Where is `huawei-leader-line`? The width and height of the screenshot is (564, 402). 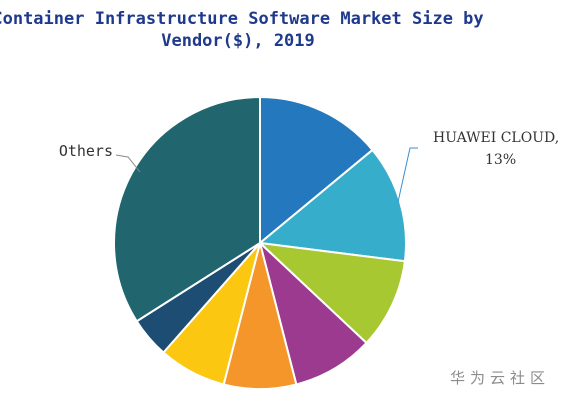 huawei-leader-line is located at coordinates (407, 175).